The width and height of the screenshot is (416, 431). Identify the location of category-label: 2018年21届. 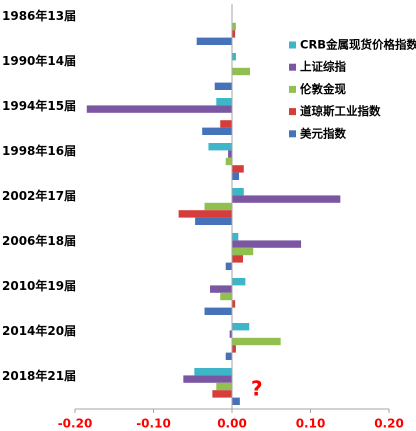
(39, 375).